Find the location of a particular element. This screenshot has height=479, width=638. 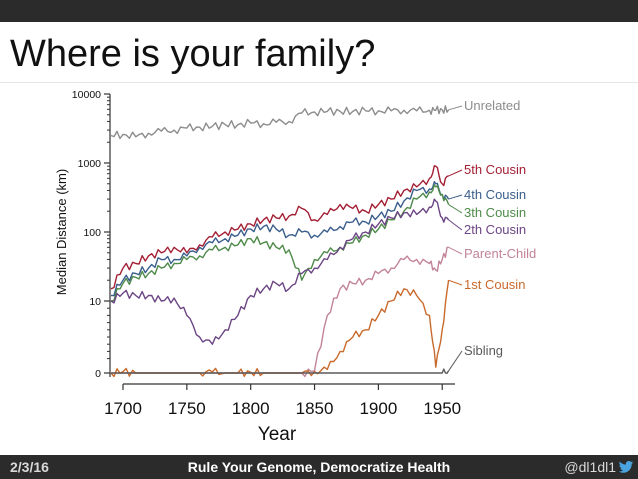

top-bar is located at coordinates (319, 11).